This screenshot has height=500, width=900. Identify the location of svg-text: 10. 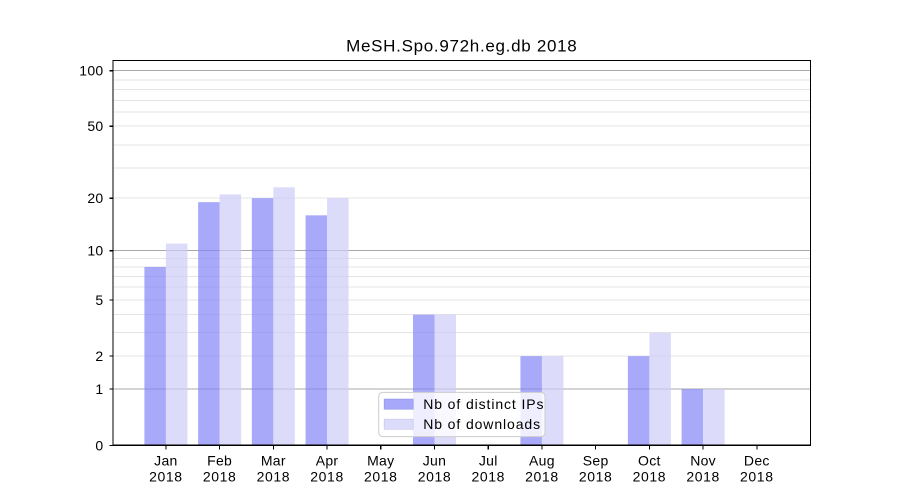
(95, 251).